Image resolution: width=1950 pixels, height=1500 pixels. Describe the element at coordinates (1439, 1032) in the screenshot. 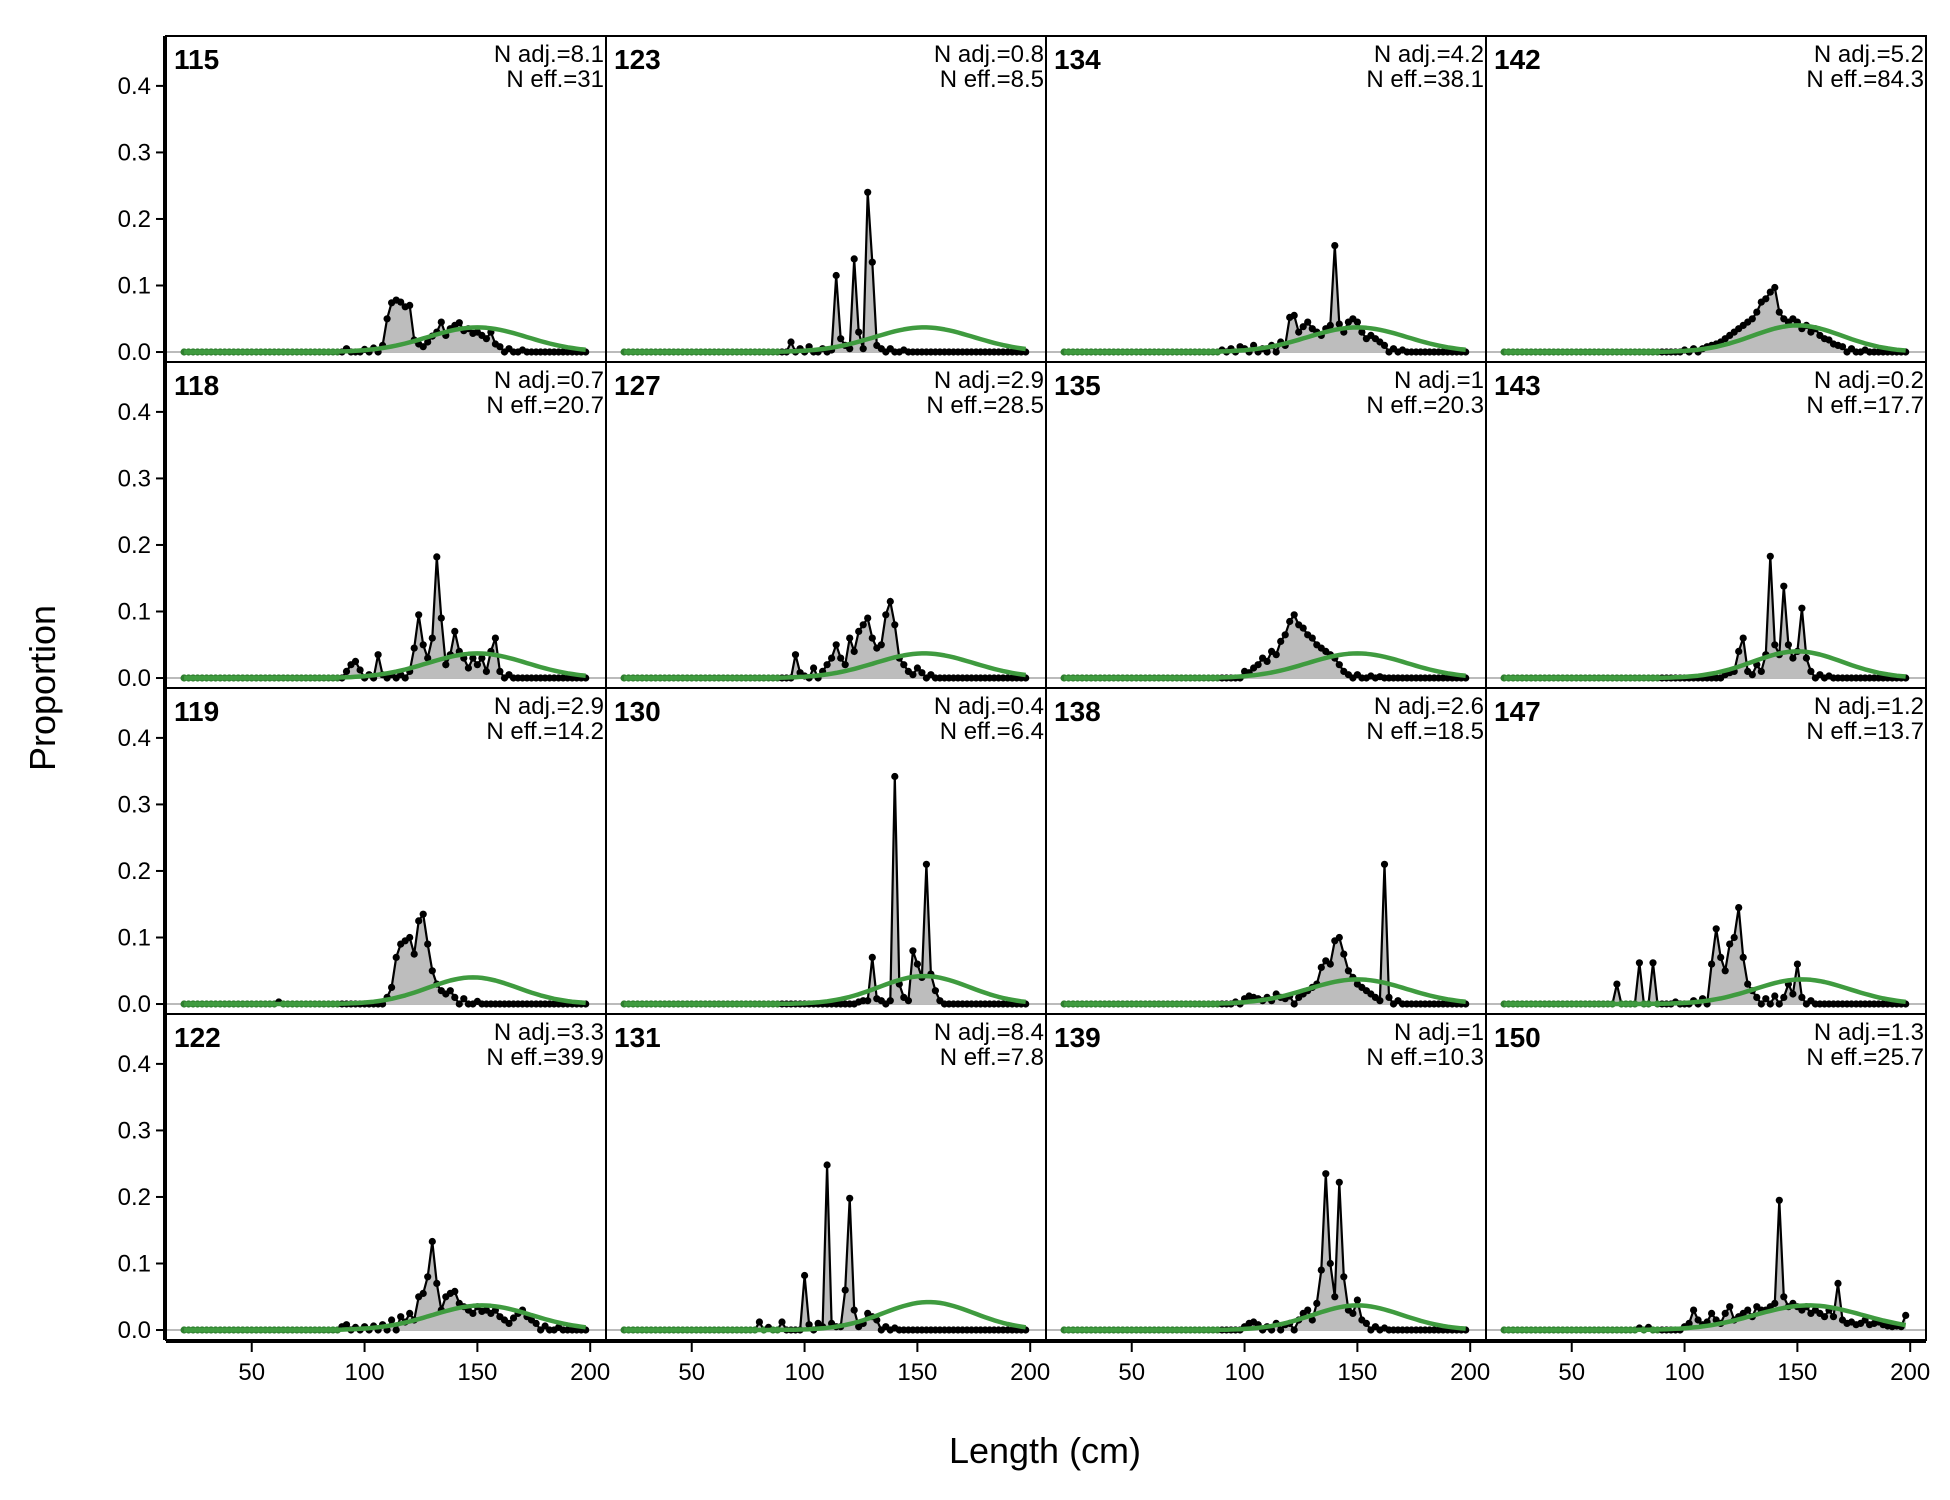

I see `n-adj-label: N adj.=1` at that location.